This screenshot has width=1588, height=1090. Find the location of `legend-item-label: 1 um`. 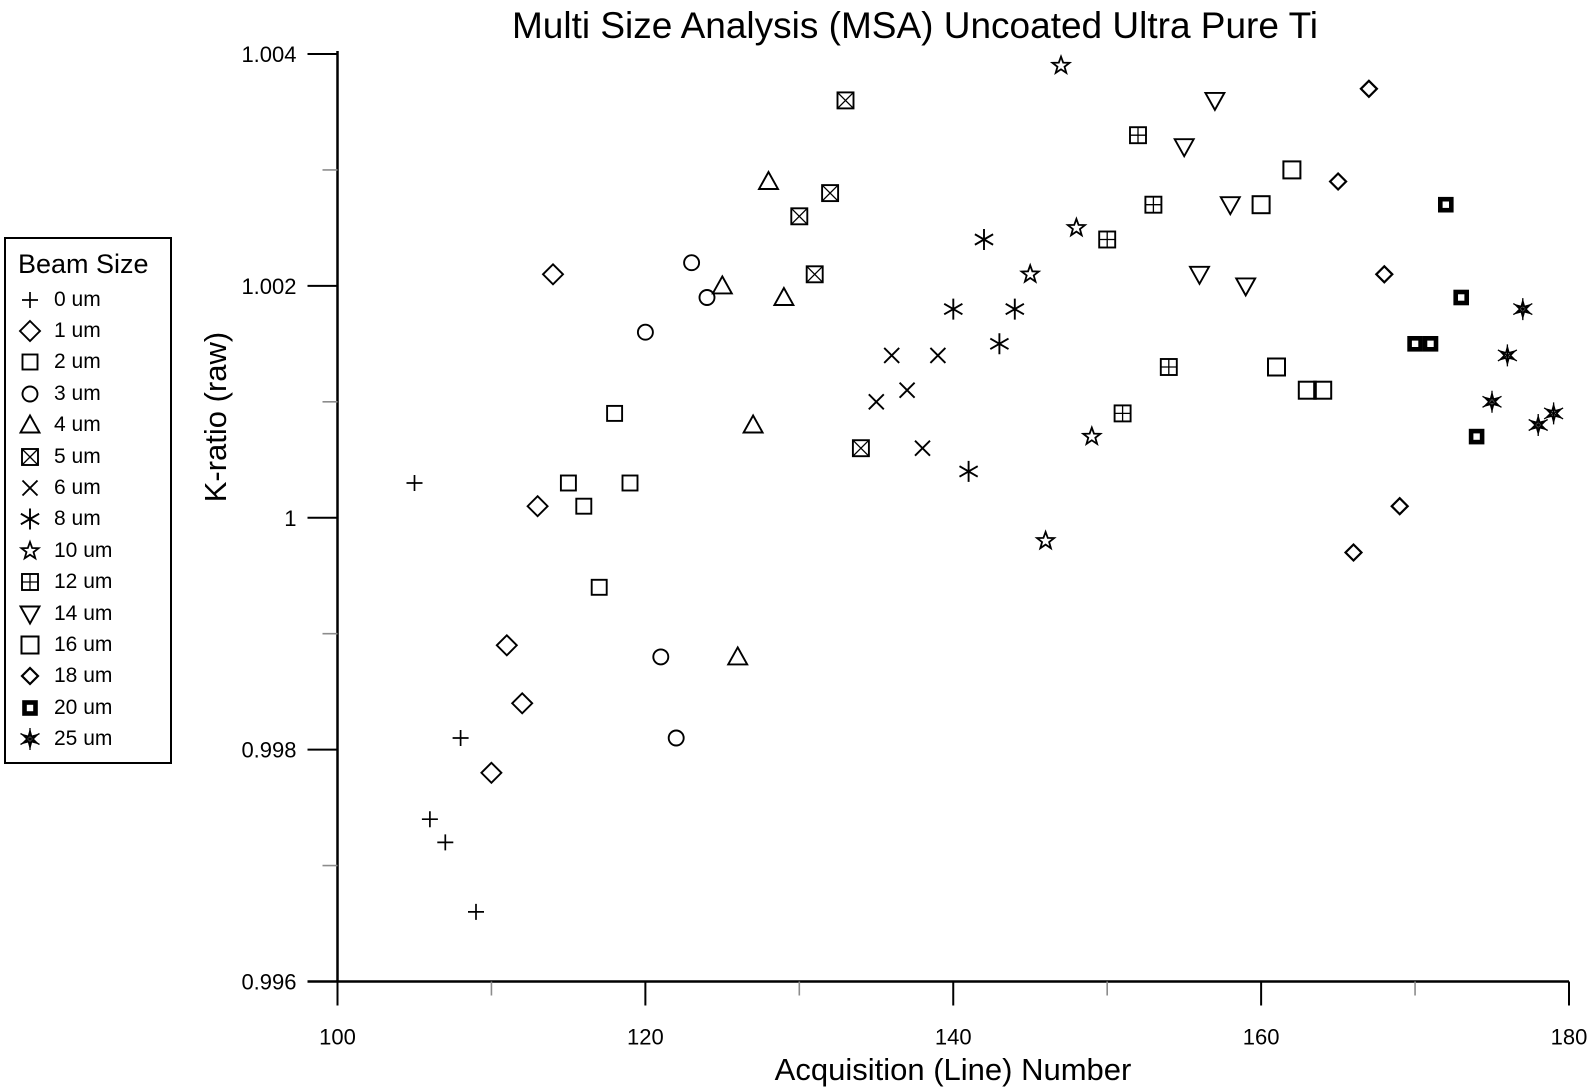

legend-item-label: 1 um is located at coordinates (77, 331).